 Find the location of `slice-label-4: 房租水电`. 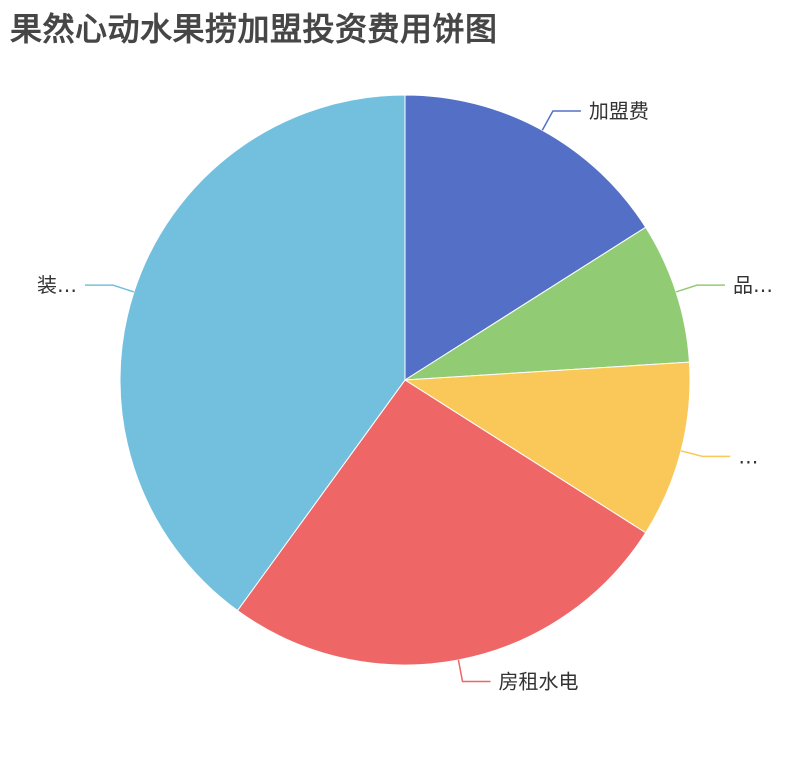

slice-label-4: 房租水电 is located at coordinates (539, 682).